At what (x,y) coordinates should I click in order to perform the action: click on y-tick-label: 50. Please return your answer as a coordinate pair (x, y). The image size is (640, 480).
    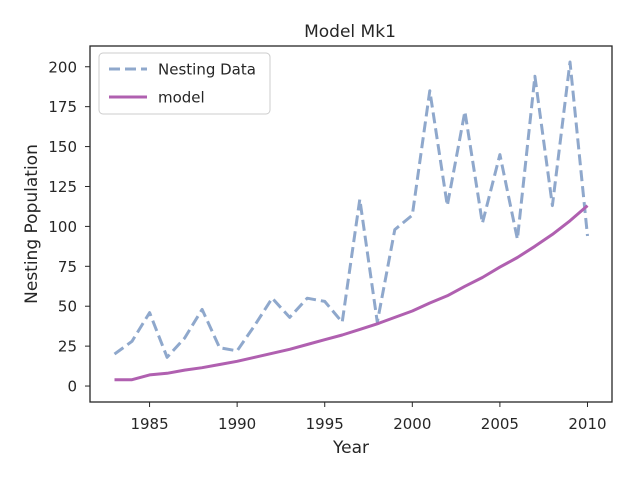
    Looking at the image, I should click on (67, 307).